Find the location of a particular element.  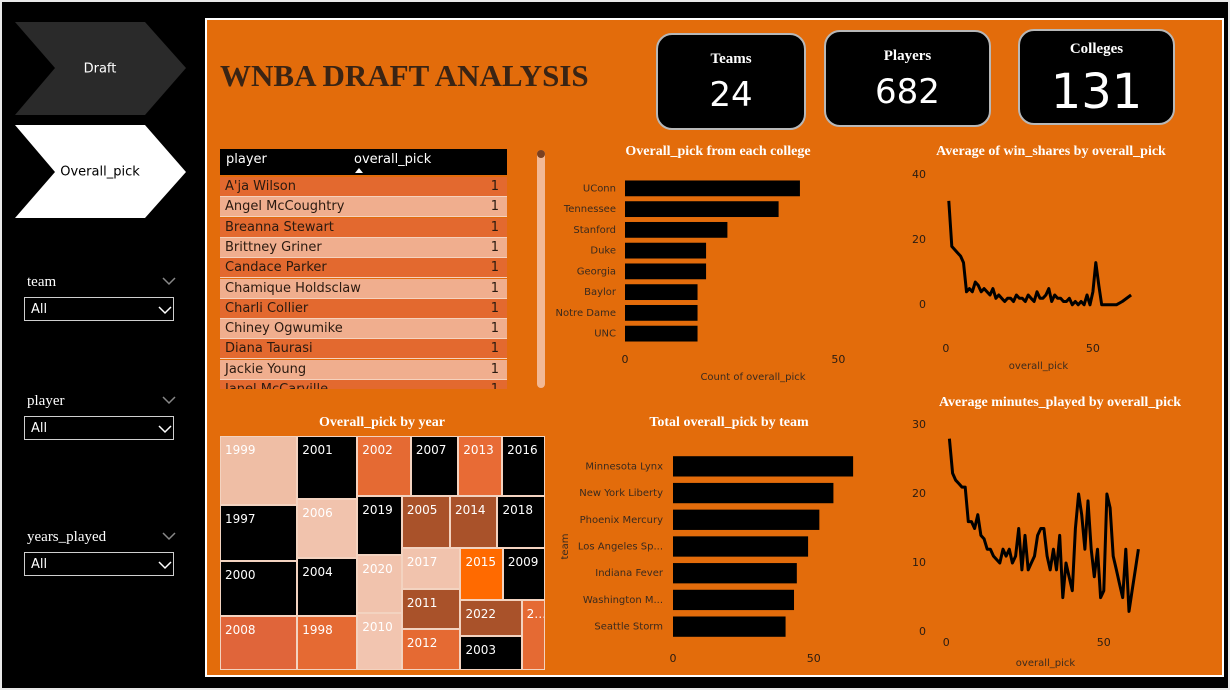

kpi-label: Players is located at coordinates (907, 56).